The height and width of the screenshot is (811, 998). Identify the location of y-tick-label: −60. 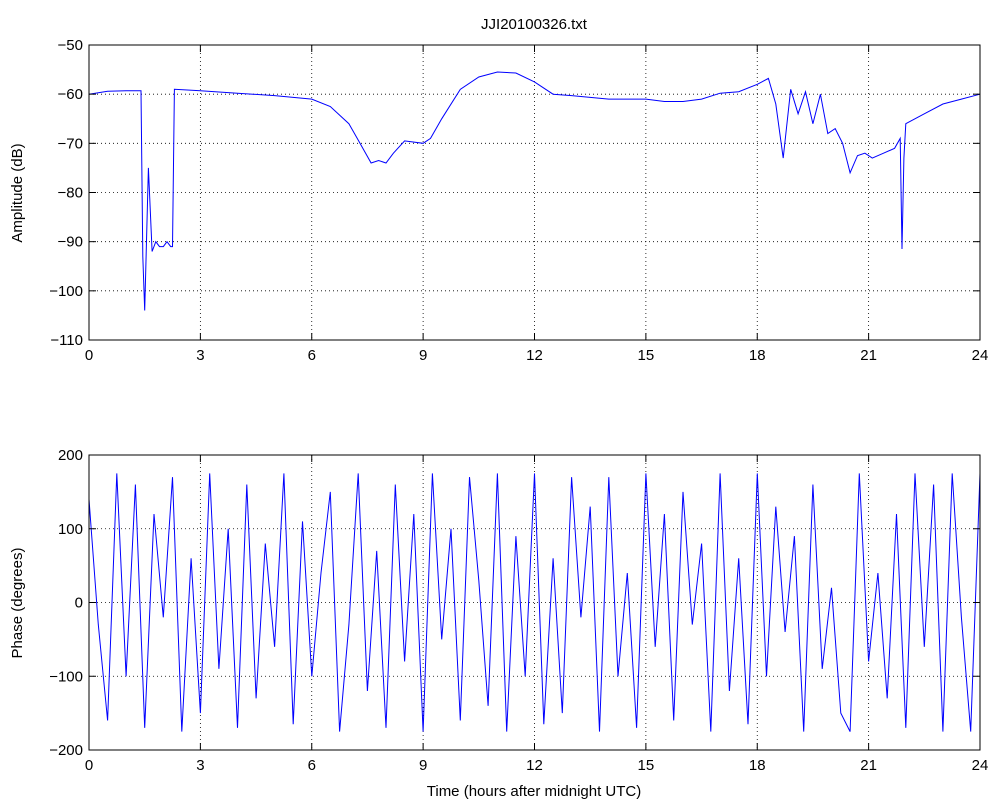
(70, 94).